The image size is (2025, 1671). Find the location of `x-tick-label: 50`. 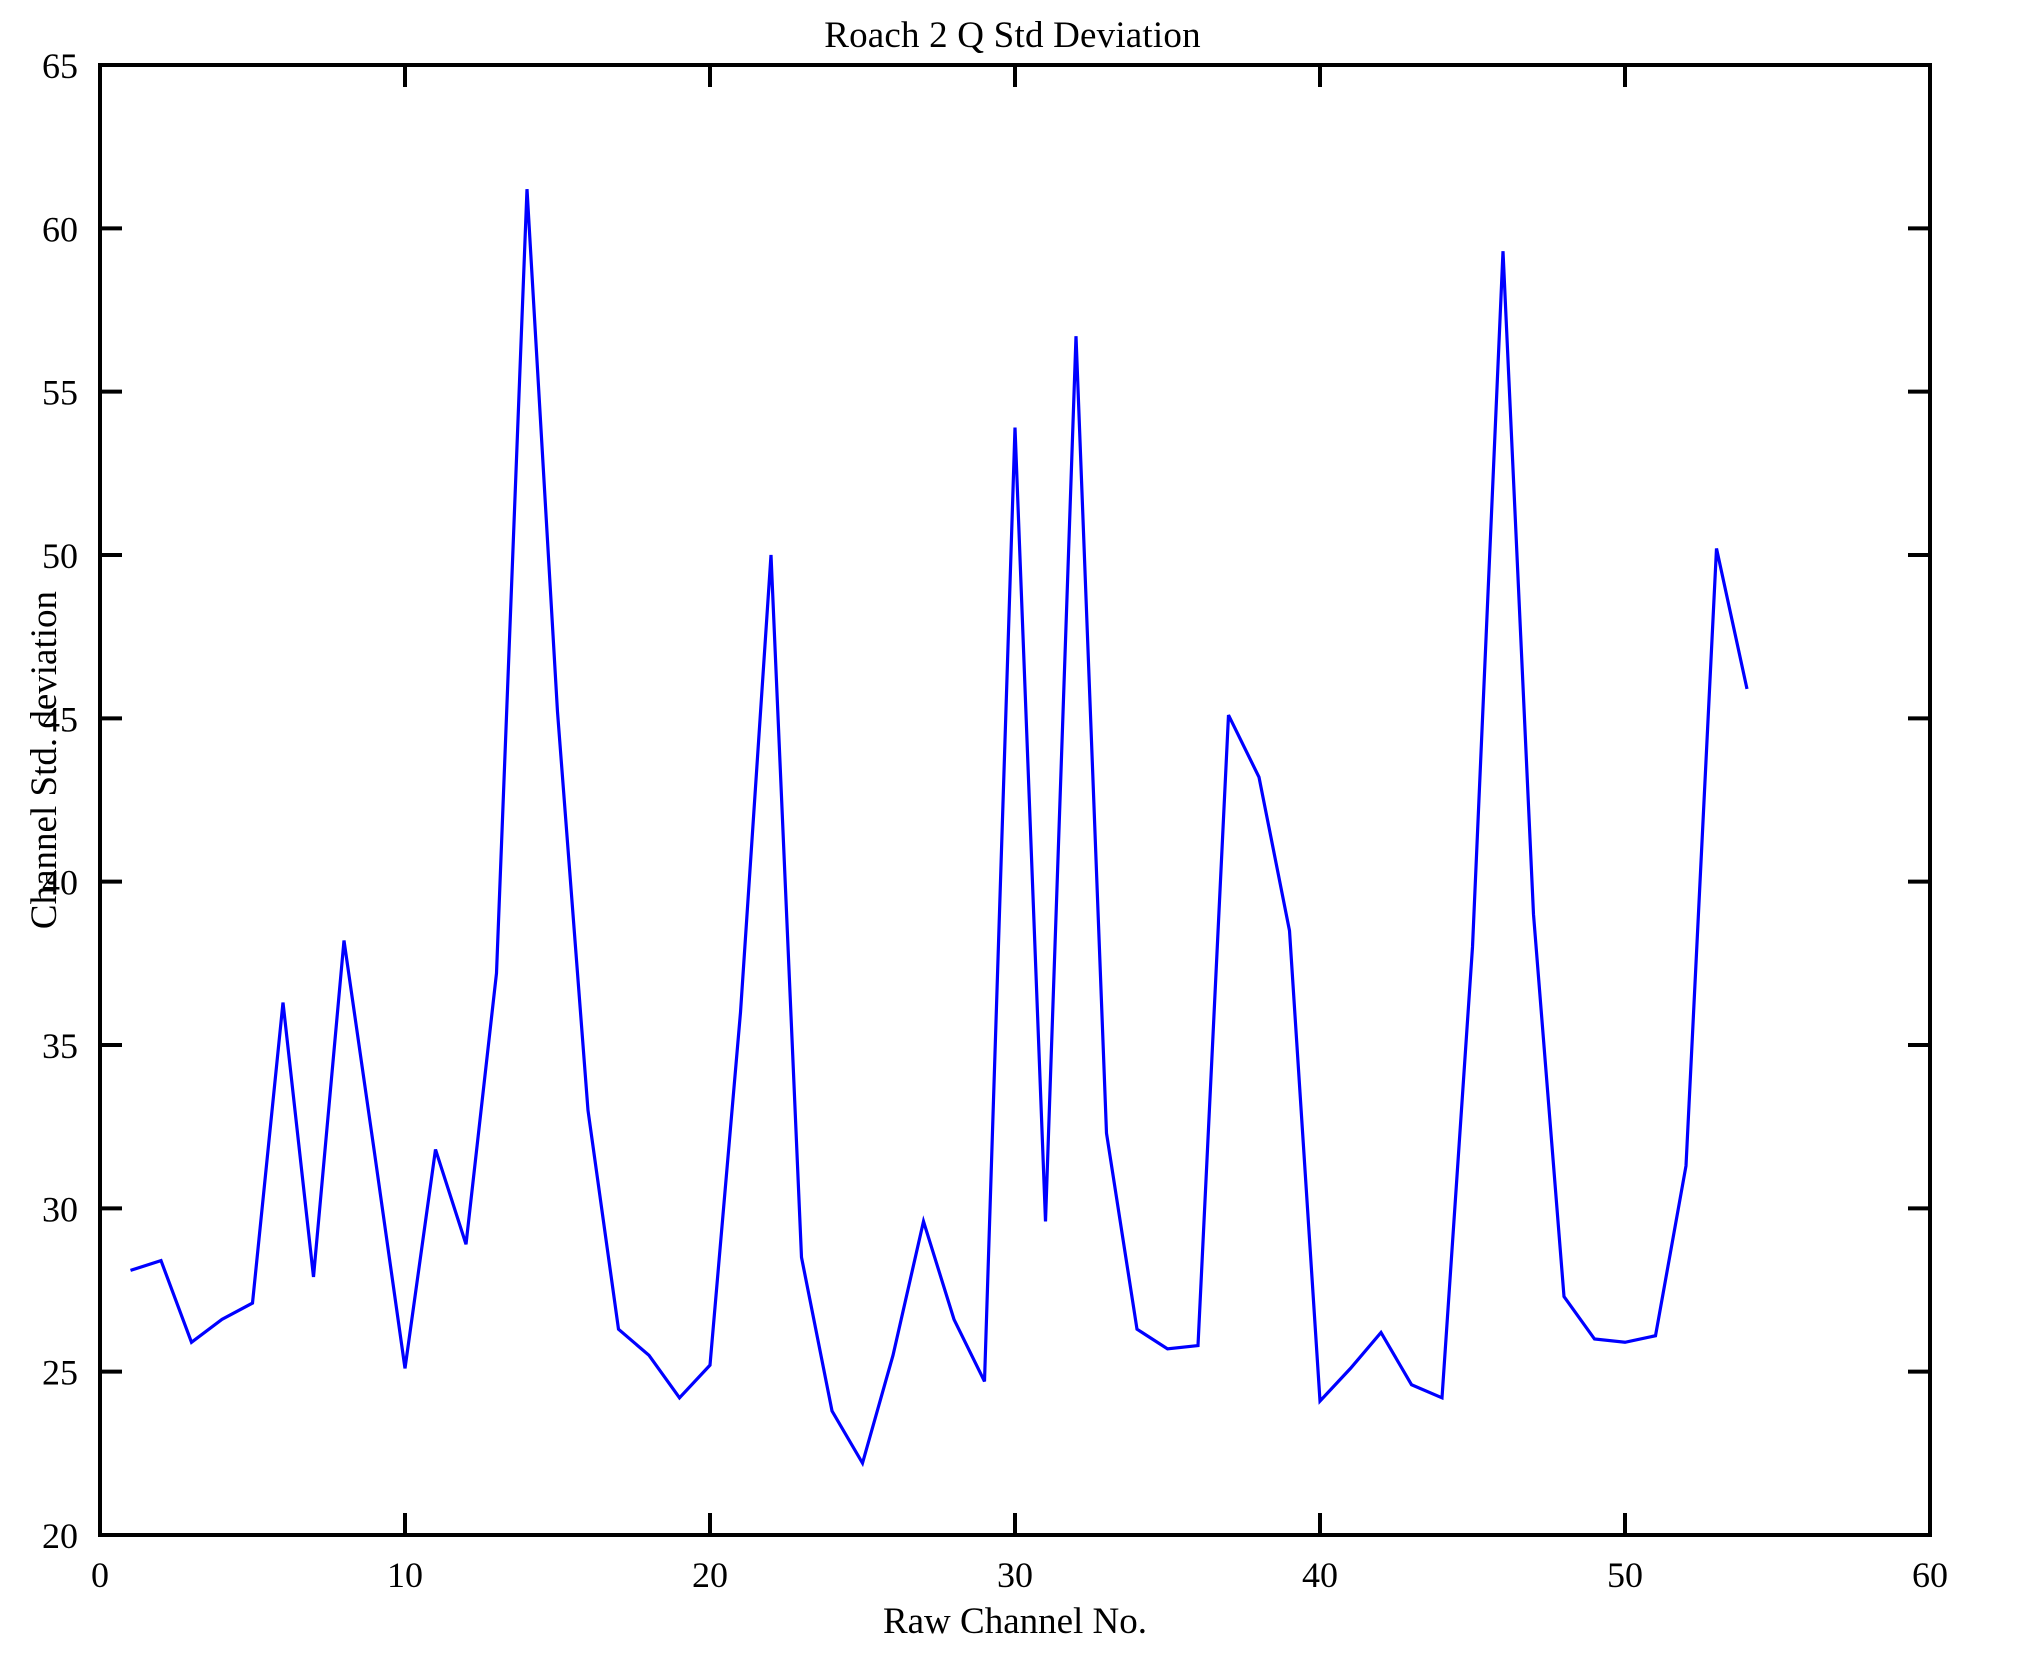

x-tick-label: 50 is located at coordinates (1625, 1575).